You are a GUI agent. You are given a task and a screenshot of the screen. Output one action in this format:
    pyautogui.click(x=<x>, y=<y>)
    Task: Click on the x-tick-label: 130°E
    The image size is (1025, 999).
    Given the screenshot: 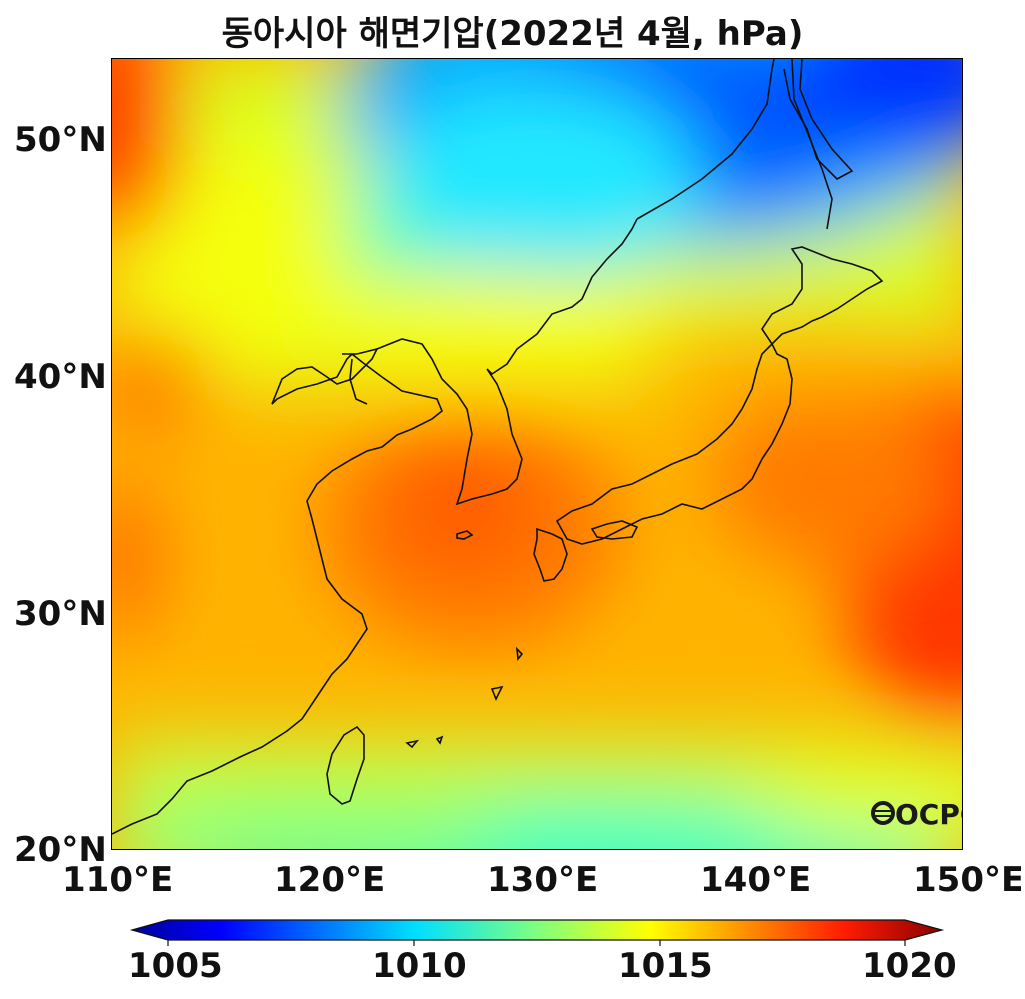 What is the action you would take?
    pyautogui.click(x=543, y=880)
    